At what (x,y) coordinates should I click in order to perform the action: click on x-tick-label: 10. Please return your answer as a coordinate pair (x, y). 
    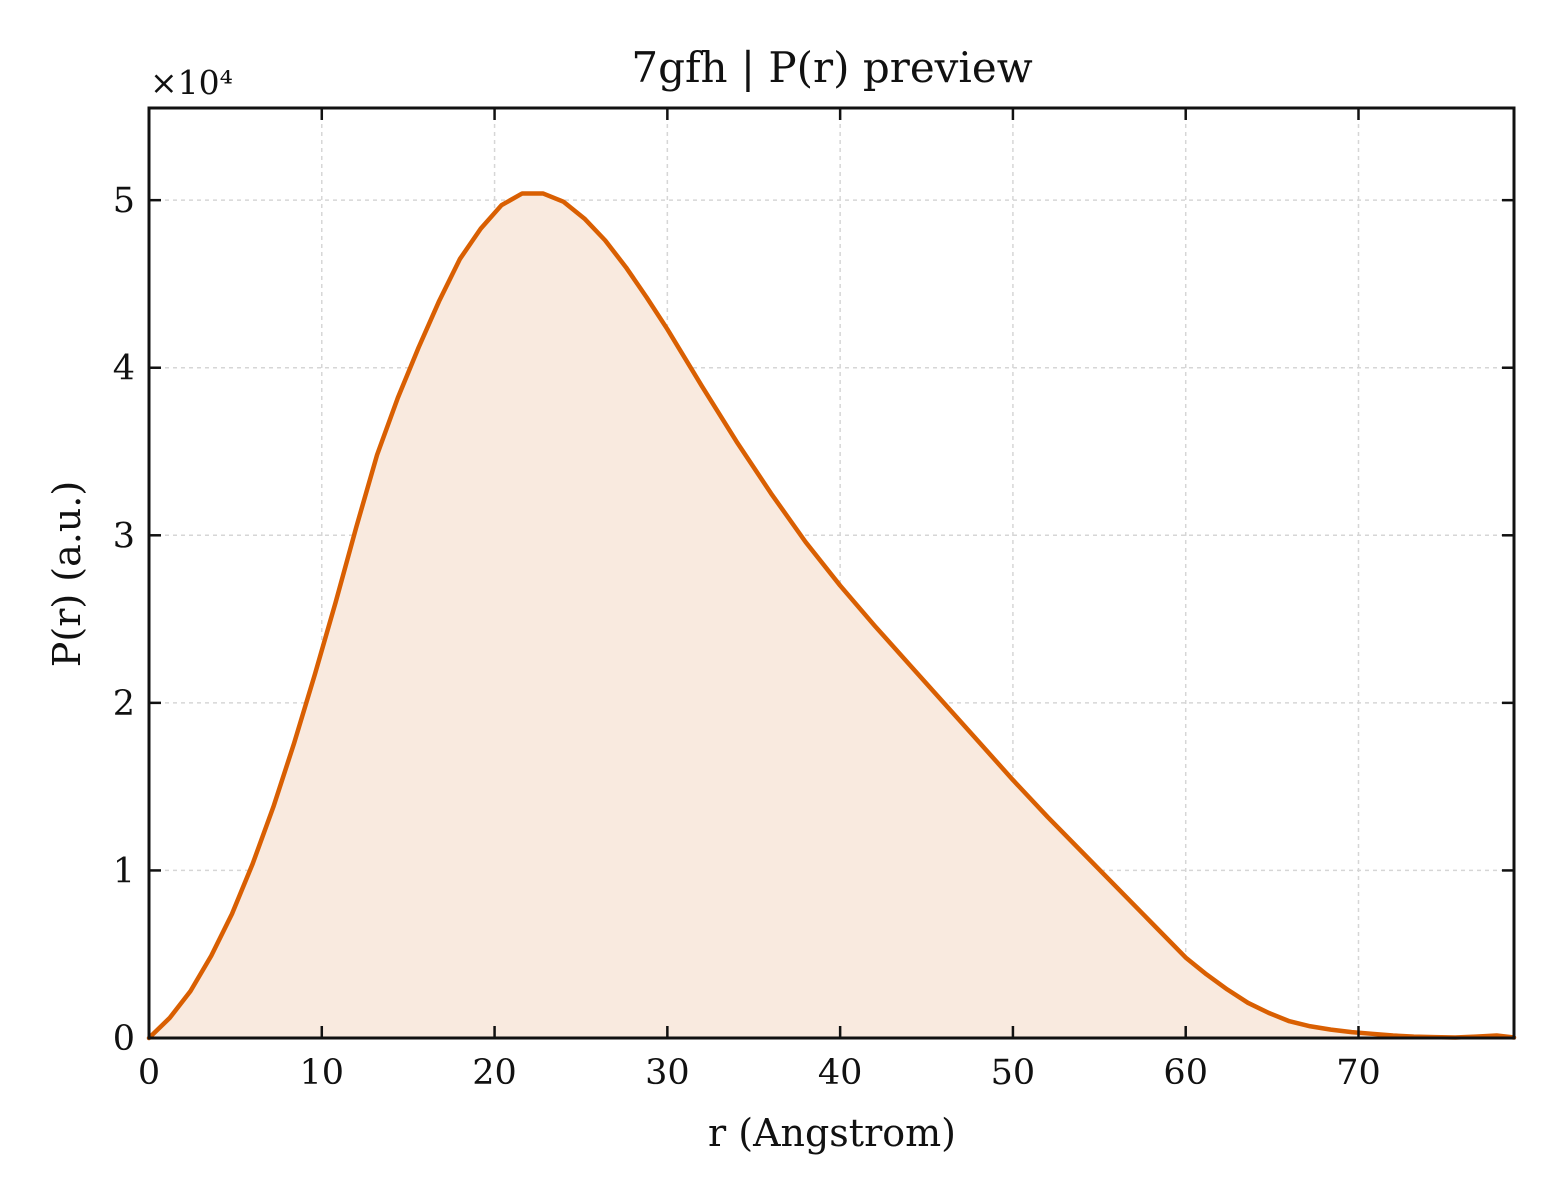
    Looking at the image, I should click on (322, 1073).